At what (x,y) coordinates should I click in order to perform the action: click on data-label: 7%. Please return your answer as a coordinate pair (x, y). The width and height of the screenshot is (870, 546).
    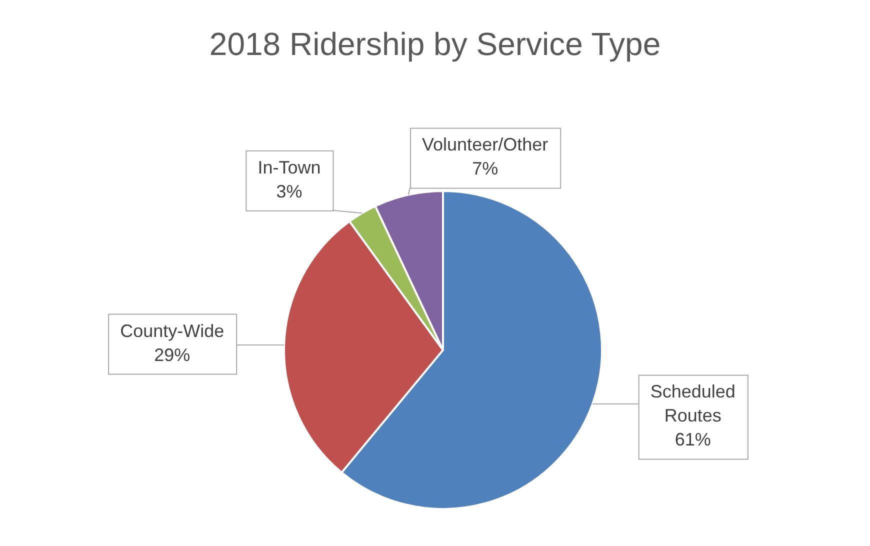
    Looking at the image, I should click on (485, 168).